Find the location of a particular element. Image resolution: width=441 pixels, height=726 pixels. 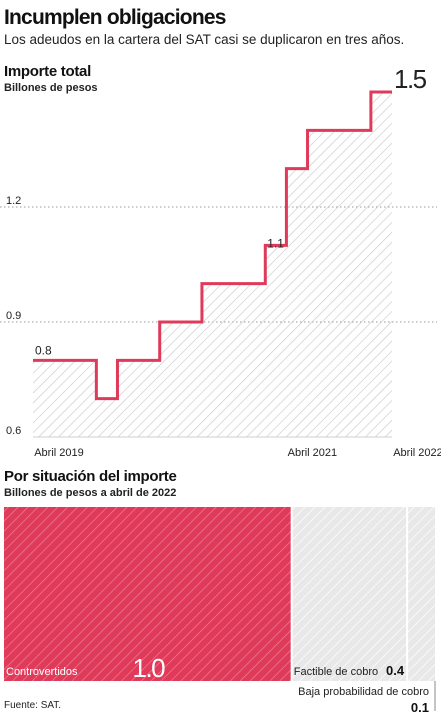

line-chart-units: Billones de pesos is located at coordinates (51, 88).